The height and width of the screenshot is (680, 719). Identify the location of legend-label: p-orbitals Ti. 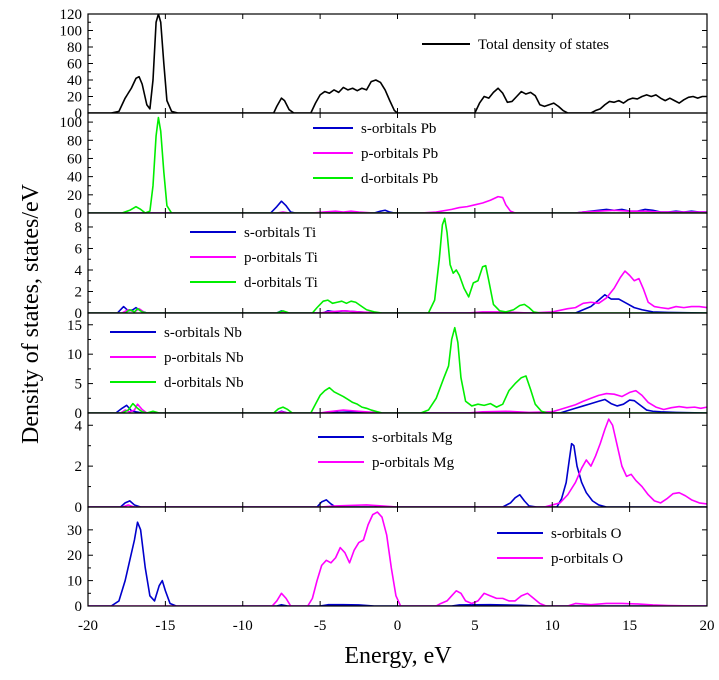
(281, 258).